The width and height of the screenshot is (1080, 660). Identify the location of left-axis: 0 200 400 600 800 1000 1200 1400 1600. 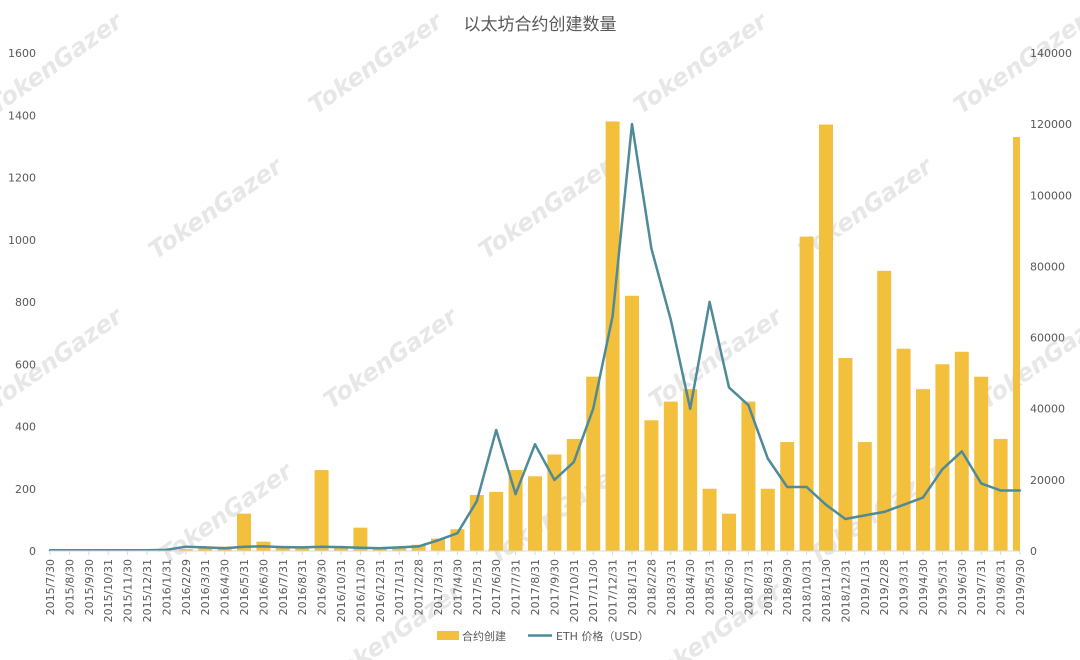
(22, 302).